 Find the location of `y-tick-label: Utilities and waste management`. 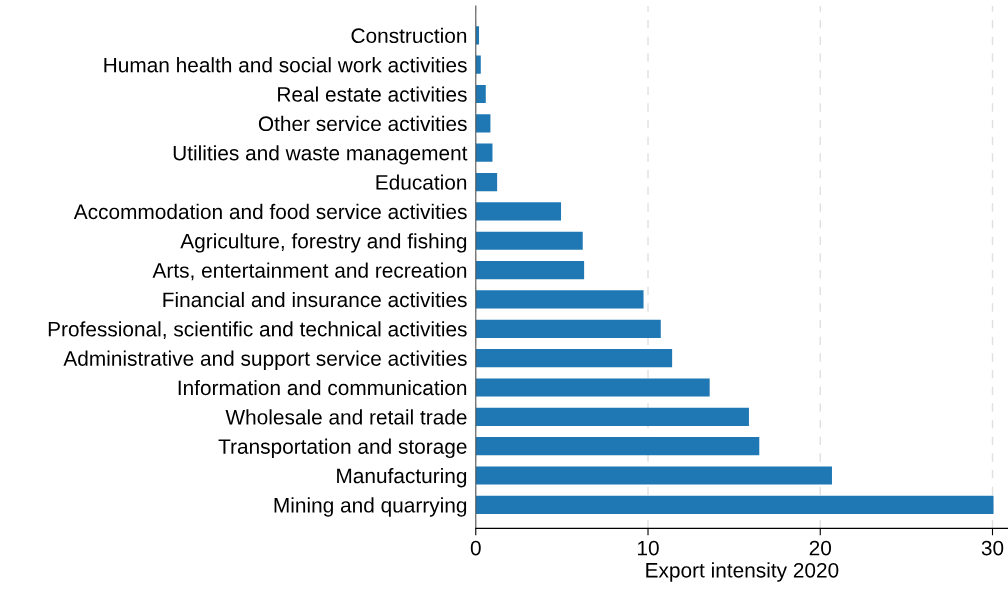

y-tick-label: Utilities and waste management is located at coordinates (320, 155).